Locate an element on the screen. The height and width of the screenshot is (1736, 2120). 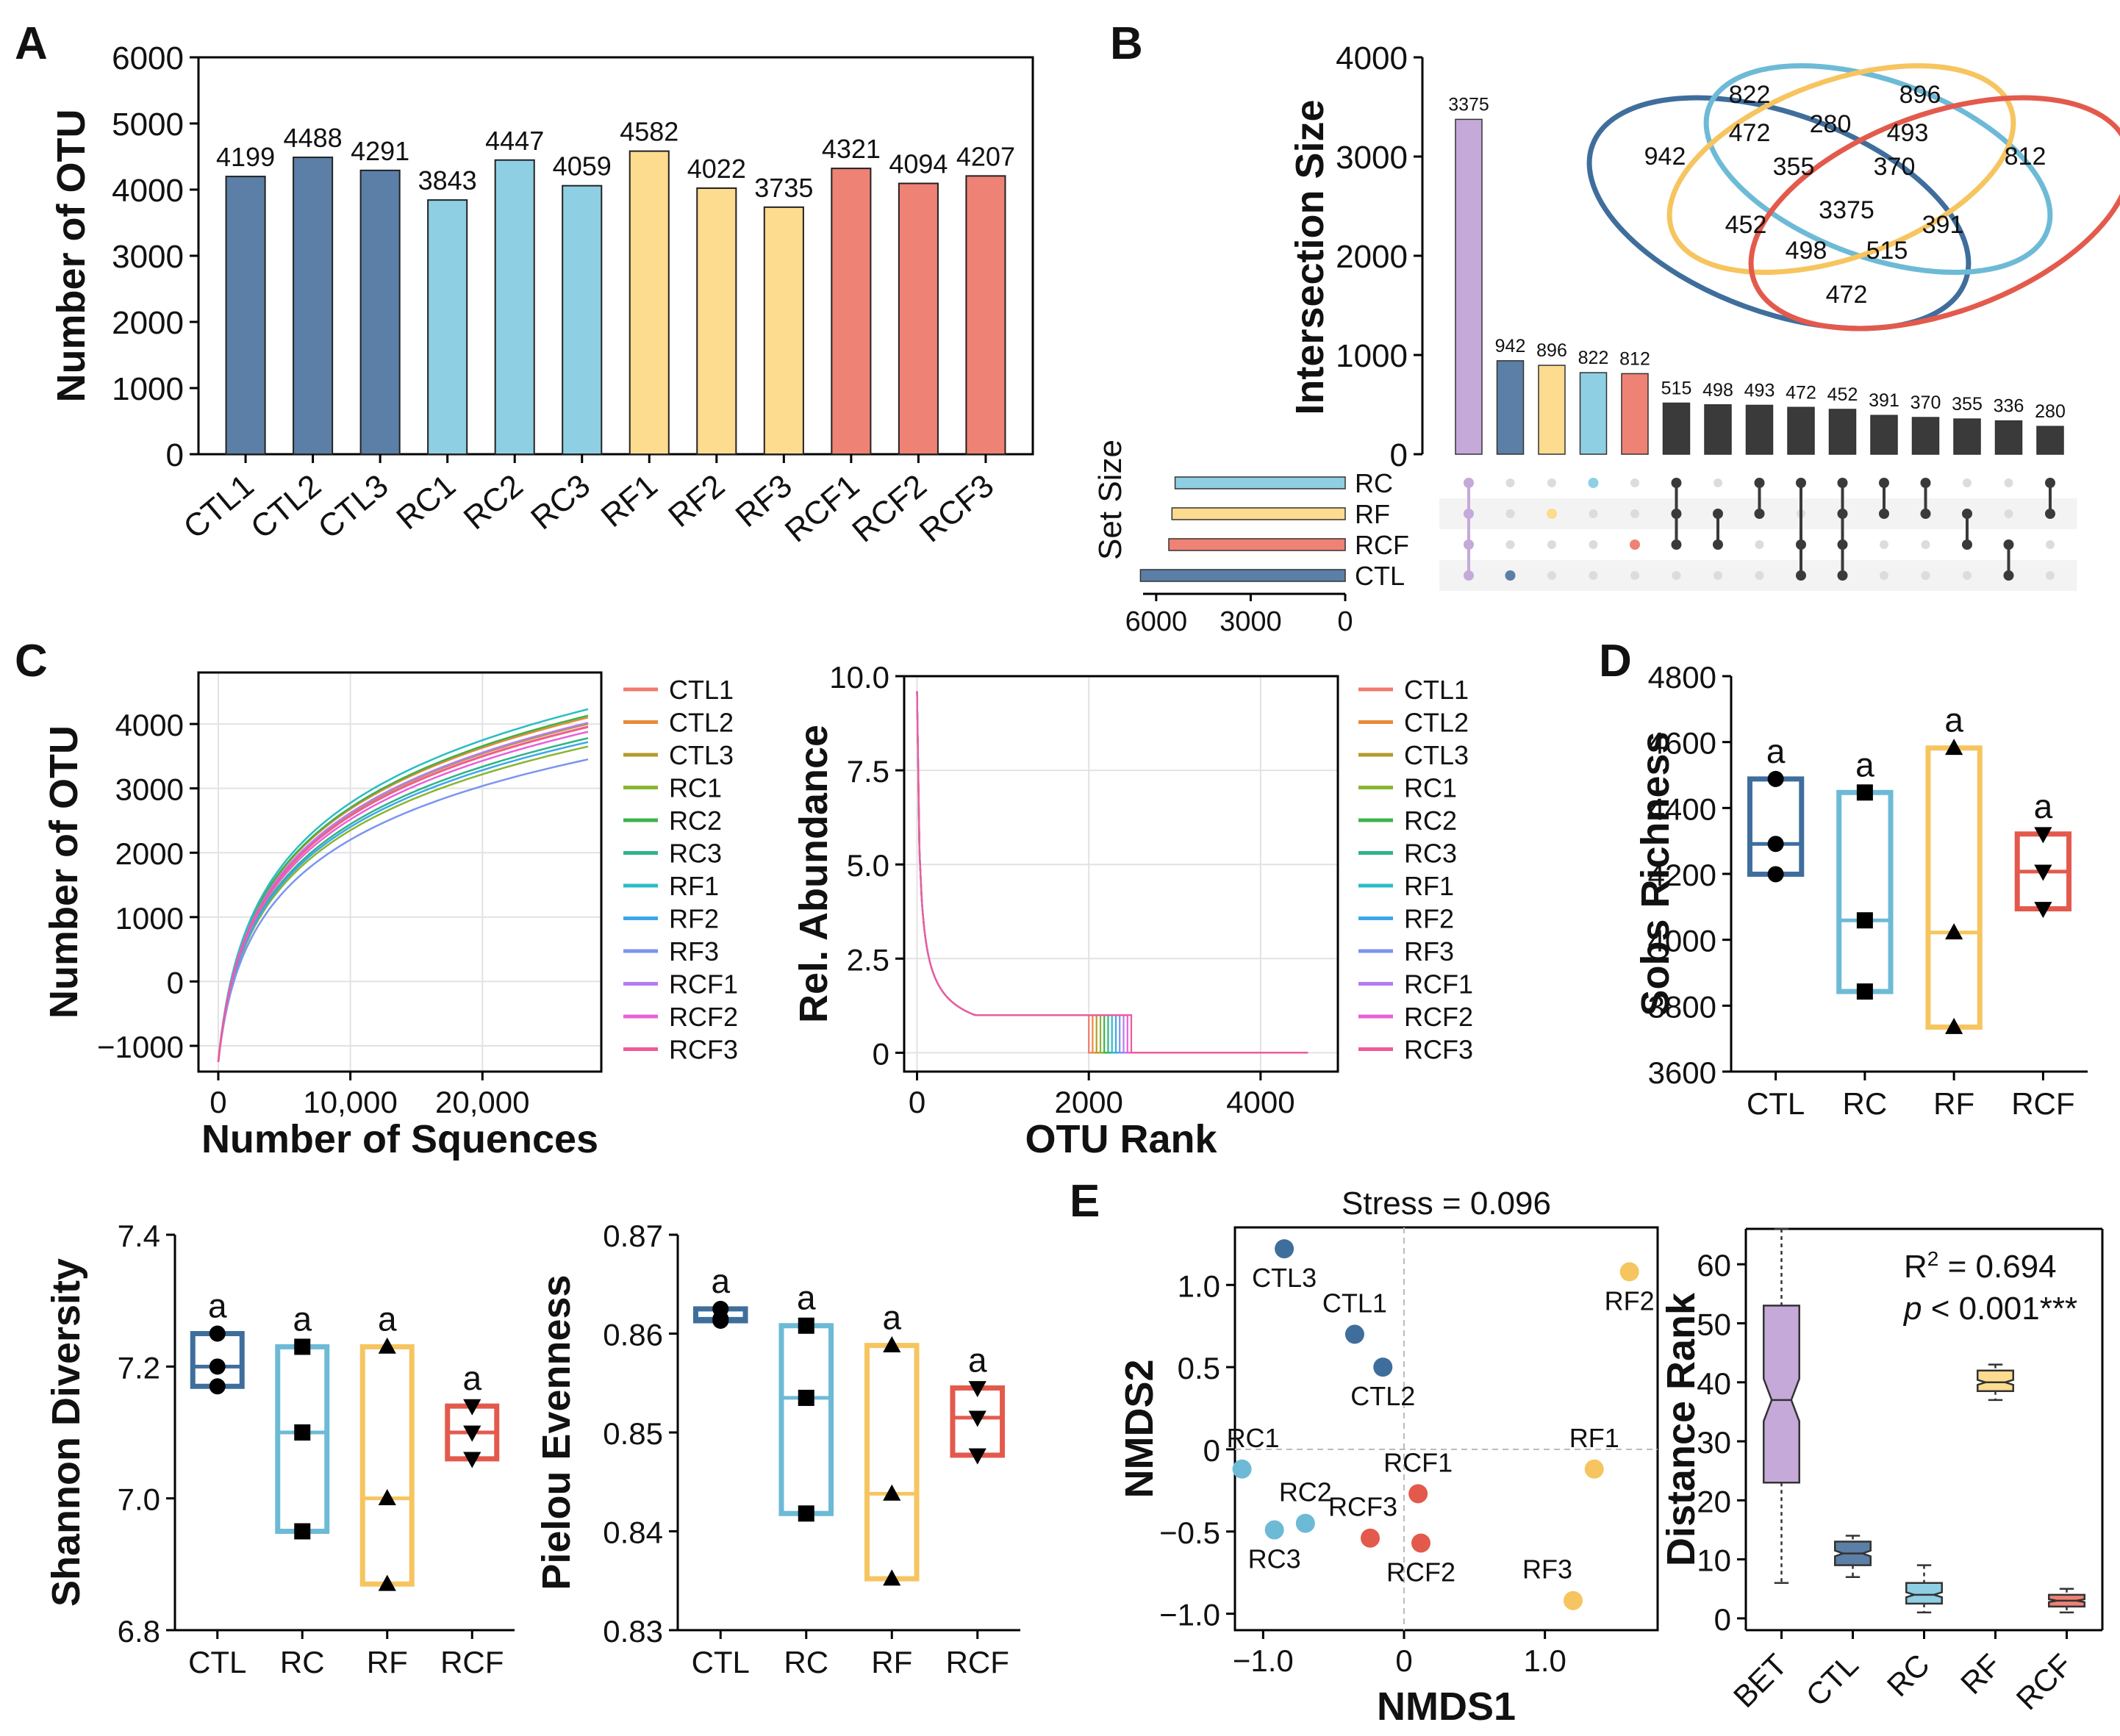
series-line is located at coordinates (1112, 872).